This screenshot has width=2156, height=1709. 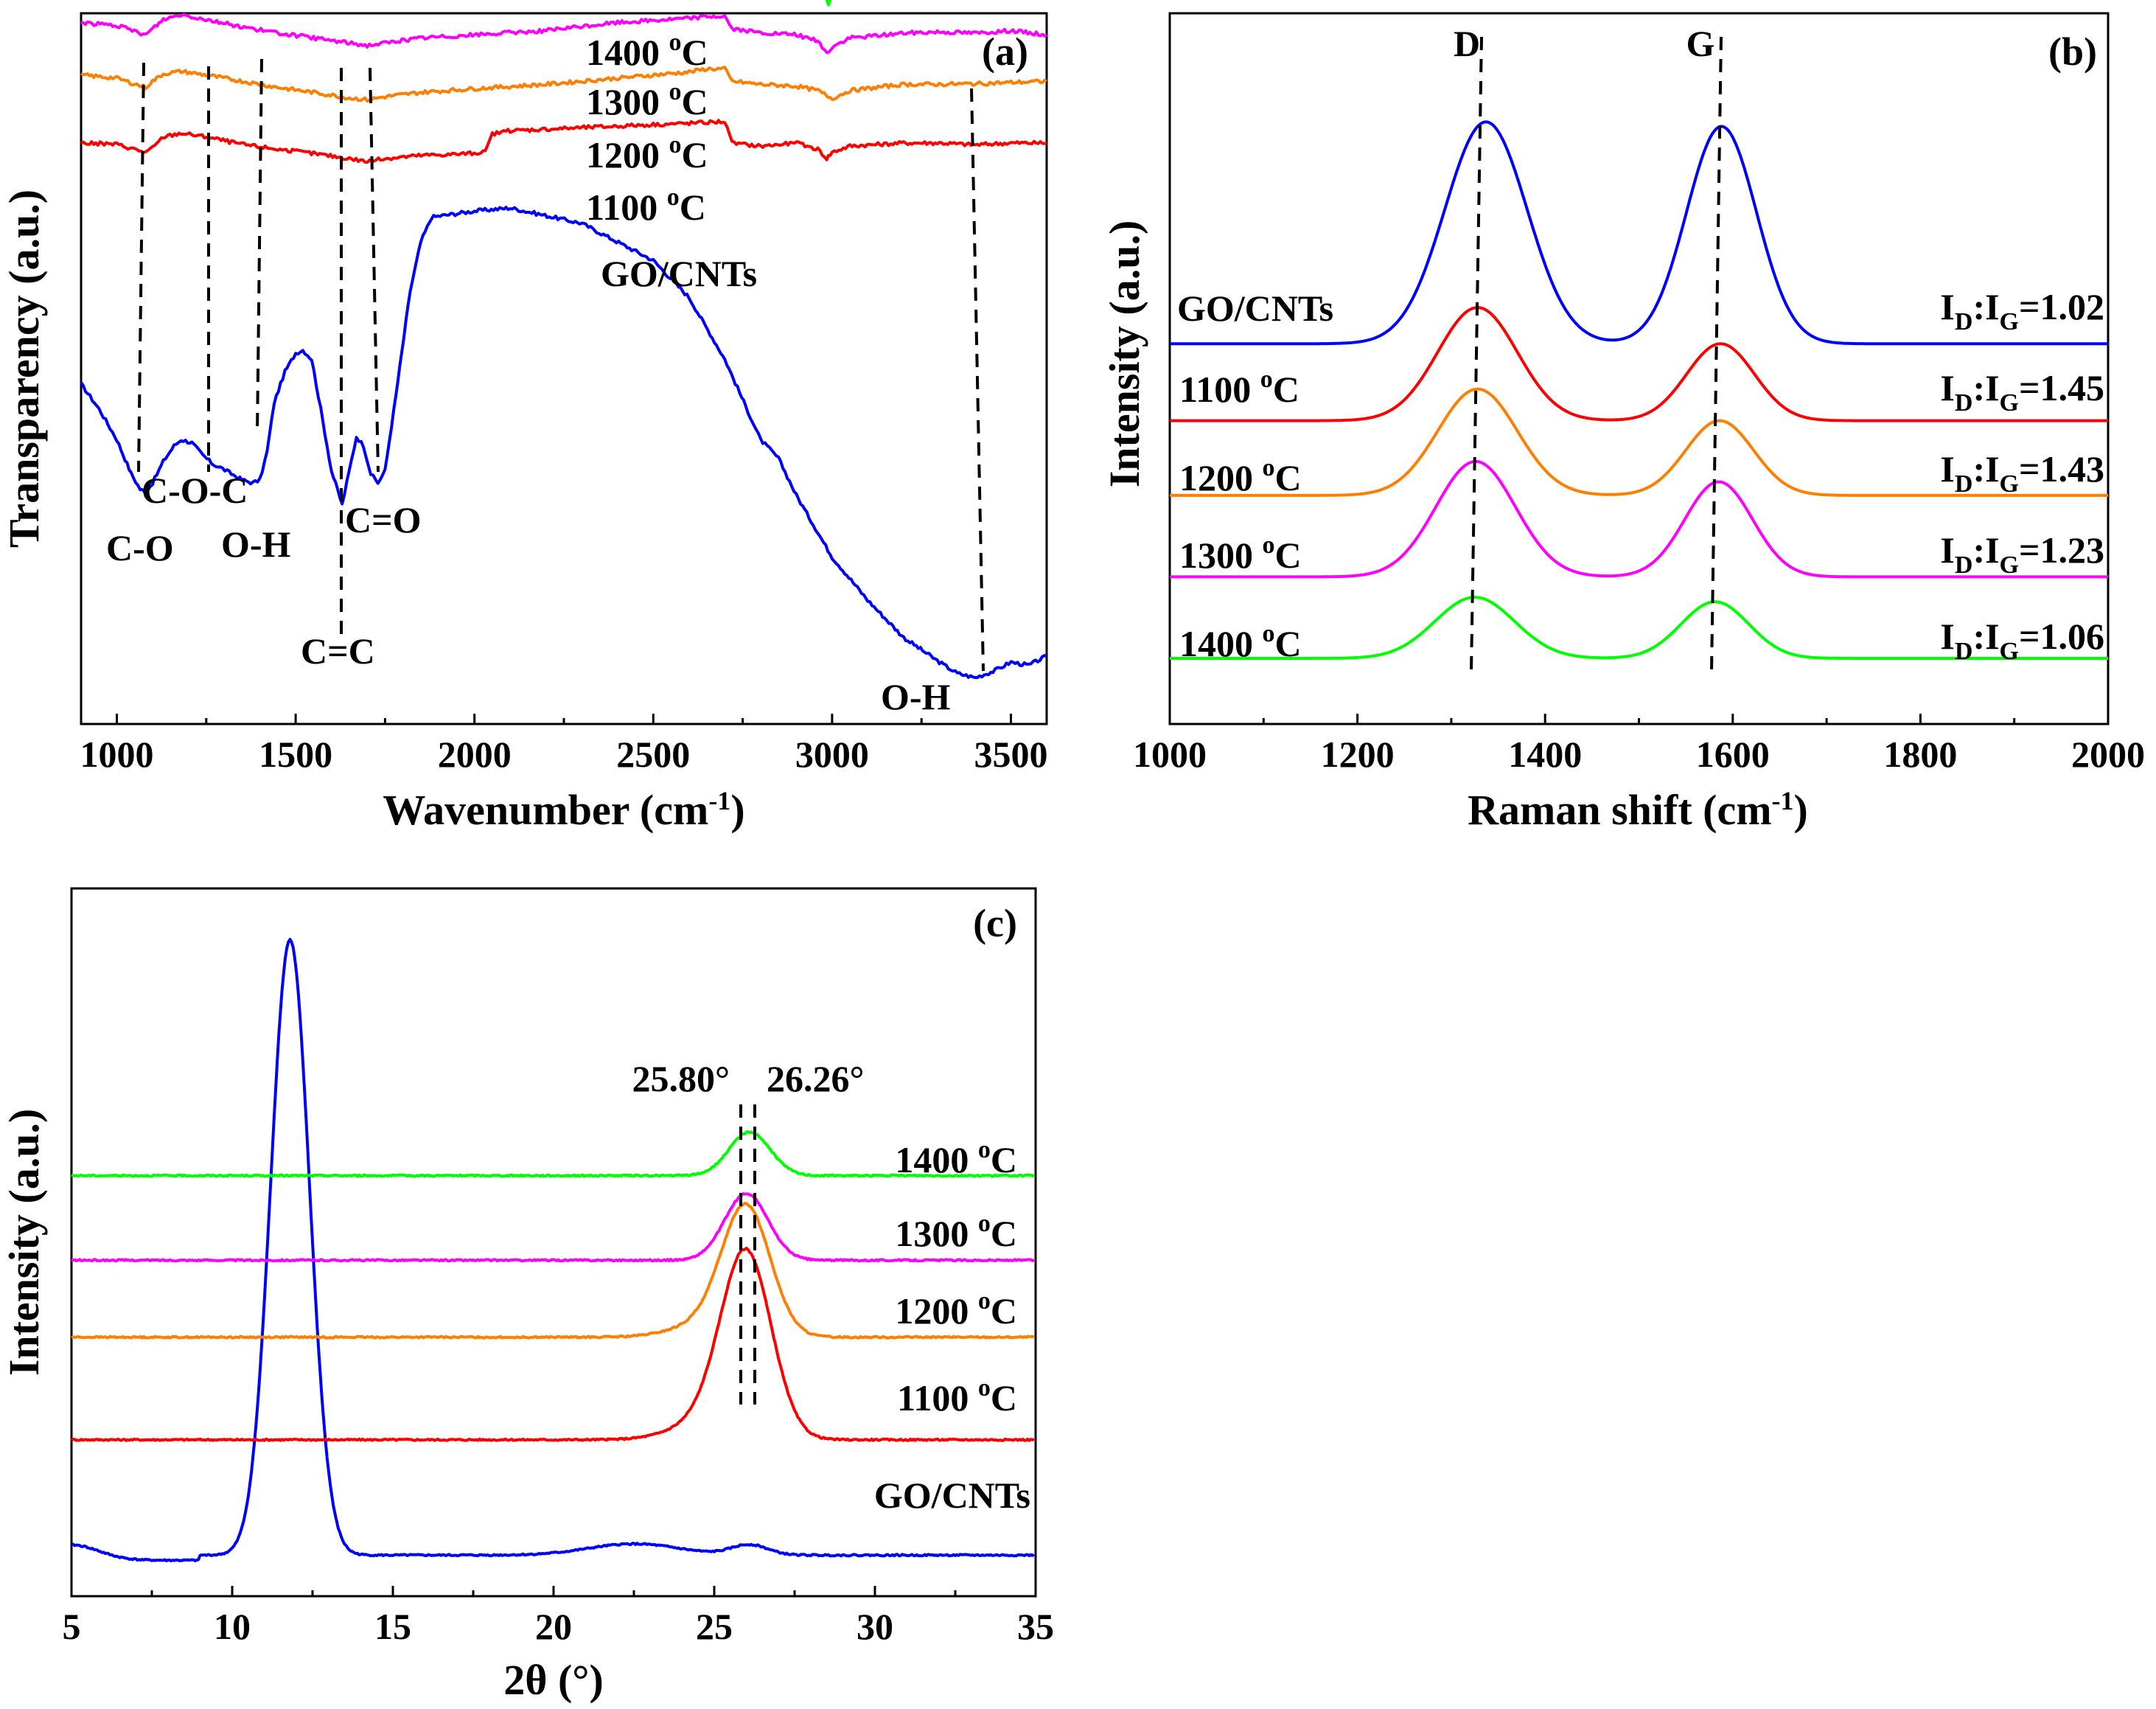 I want to click on series-label-b-2-end: C, so click(x=1288, y=477).